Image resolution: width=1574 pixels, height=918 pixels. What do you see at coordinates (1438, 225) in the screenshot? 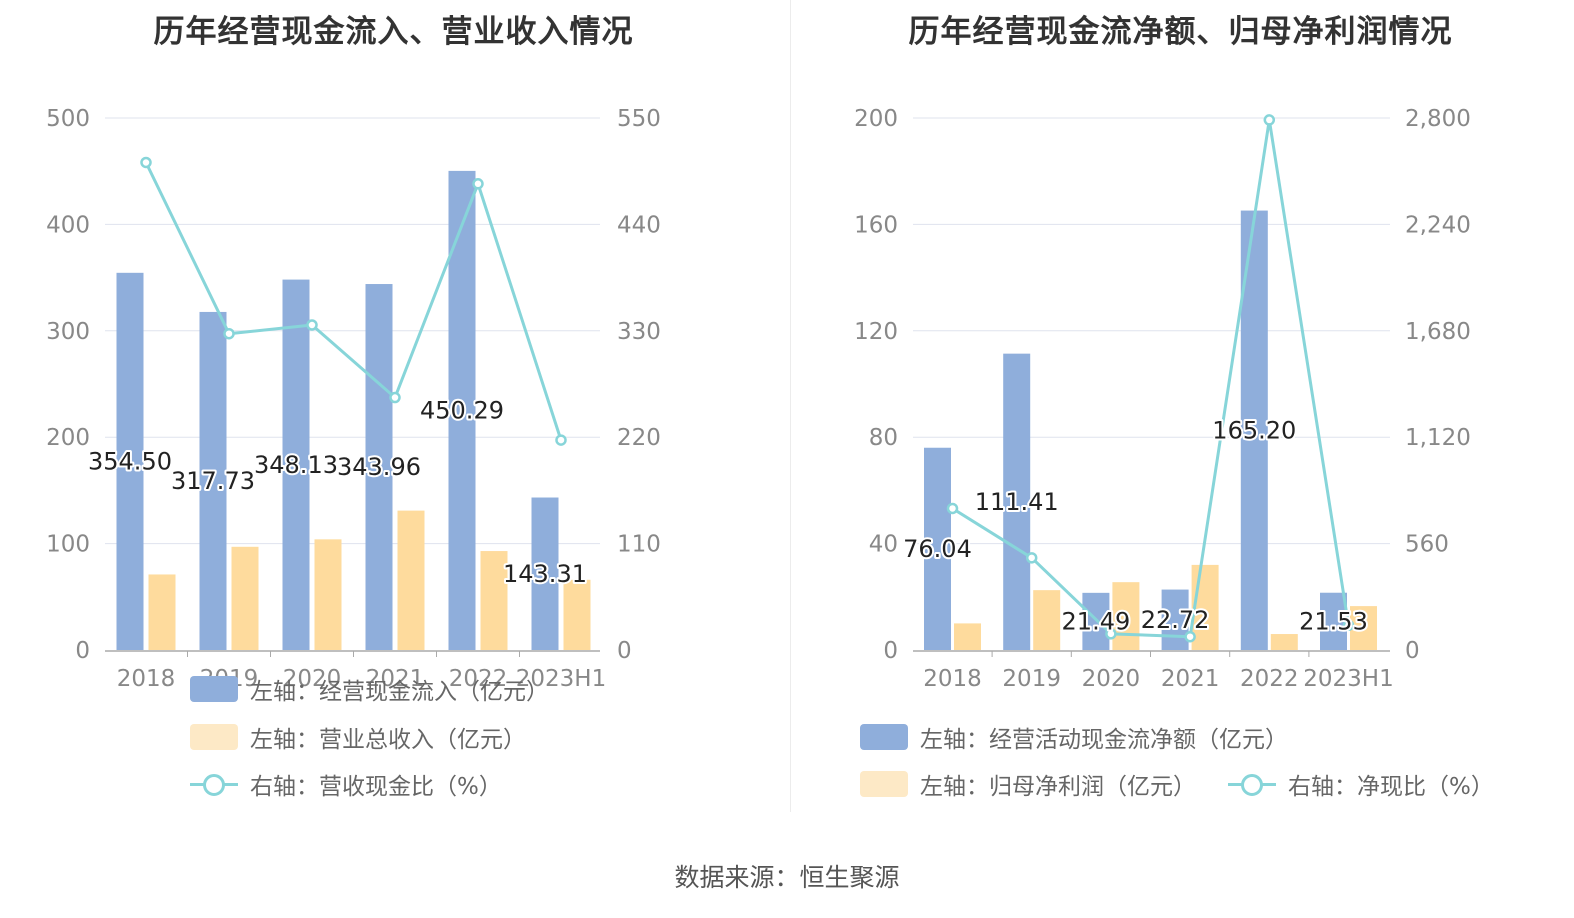
I see `y-right-tick-label: 2,240` at bounding box center [1438, 225].